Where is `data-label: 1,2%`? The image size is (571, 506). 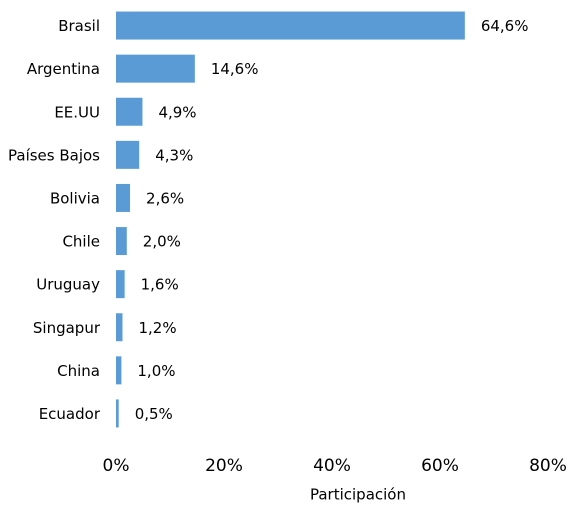
data-label: 1,2% is located at coordinates (157, 328).